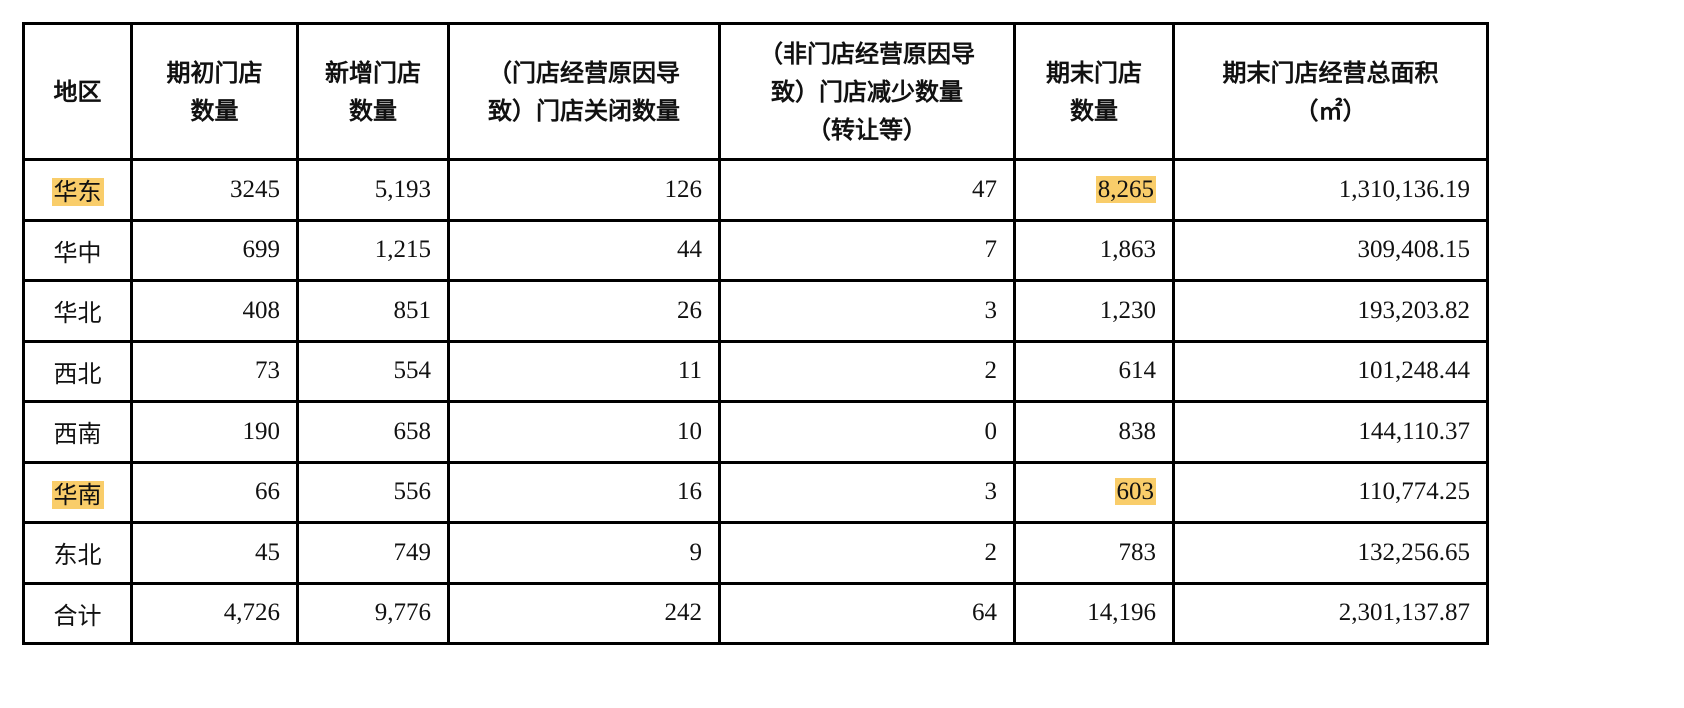 The width and height of the screenshot is (1684, 708). I want to click on region-cell: 华南, so click(77, 492).